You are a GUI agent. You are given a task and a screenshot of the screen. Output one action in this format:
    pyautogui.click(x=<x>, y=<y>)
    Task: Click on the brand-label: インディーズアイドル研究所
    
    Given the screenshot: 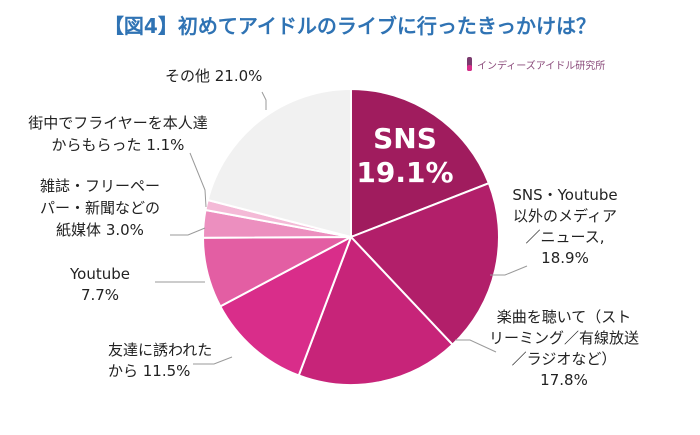 What is the action you would take?
    pyautogui.click(x=541, y=65)
    